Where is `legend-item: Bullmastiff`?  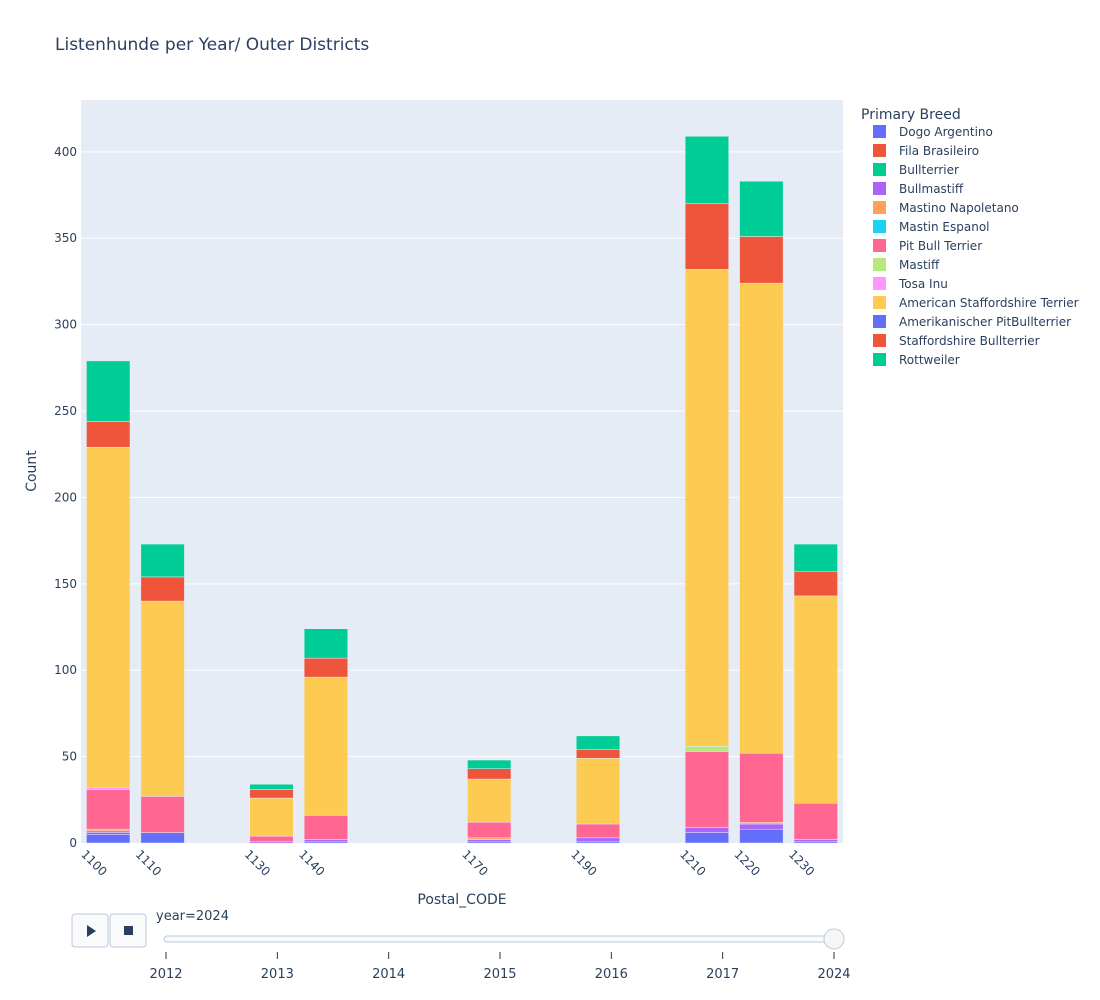 legend-item: Bullmastiff is located at coordinates (918, 189).